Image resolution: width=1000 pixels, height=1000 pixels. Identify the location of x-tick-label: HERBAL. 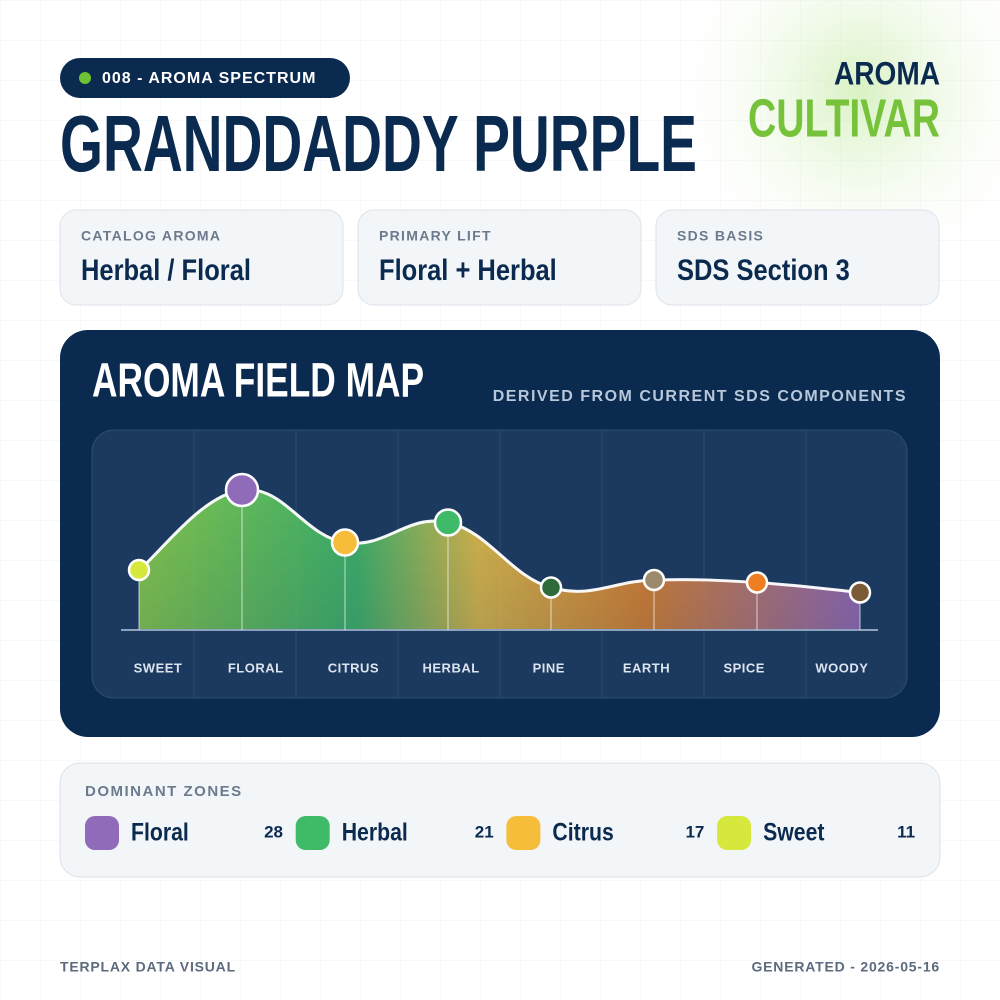
(451, 667).